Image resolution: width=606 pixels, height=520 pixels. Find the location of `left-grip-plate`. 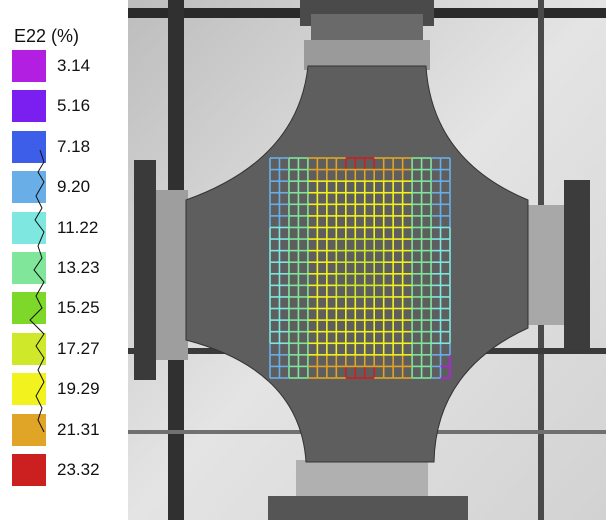

left-grip-plate is located at coordinates (145, 270).